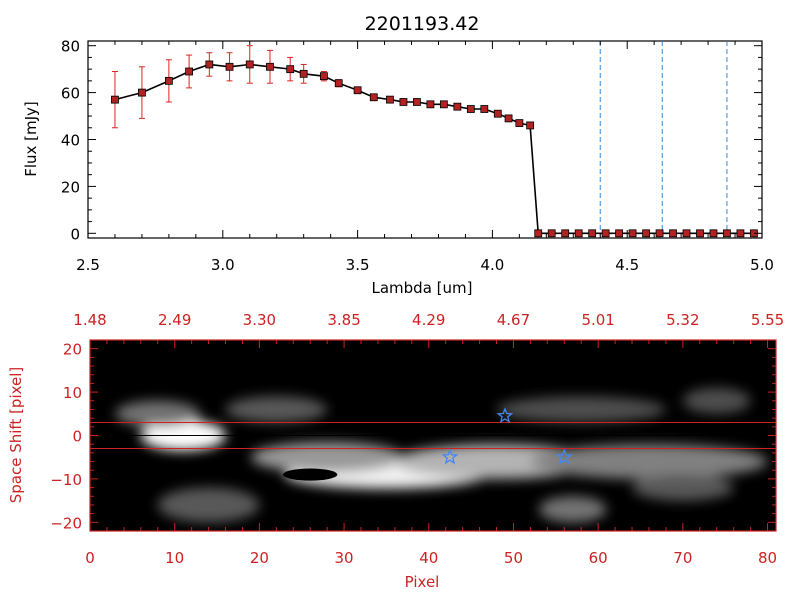  Describe the element at coordinates (682, 320) in the screenshot. I see `wavelength-tick-label: 5.32` at that location.